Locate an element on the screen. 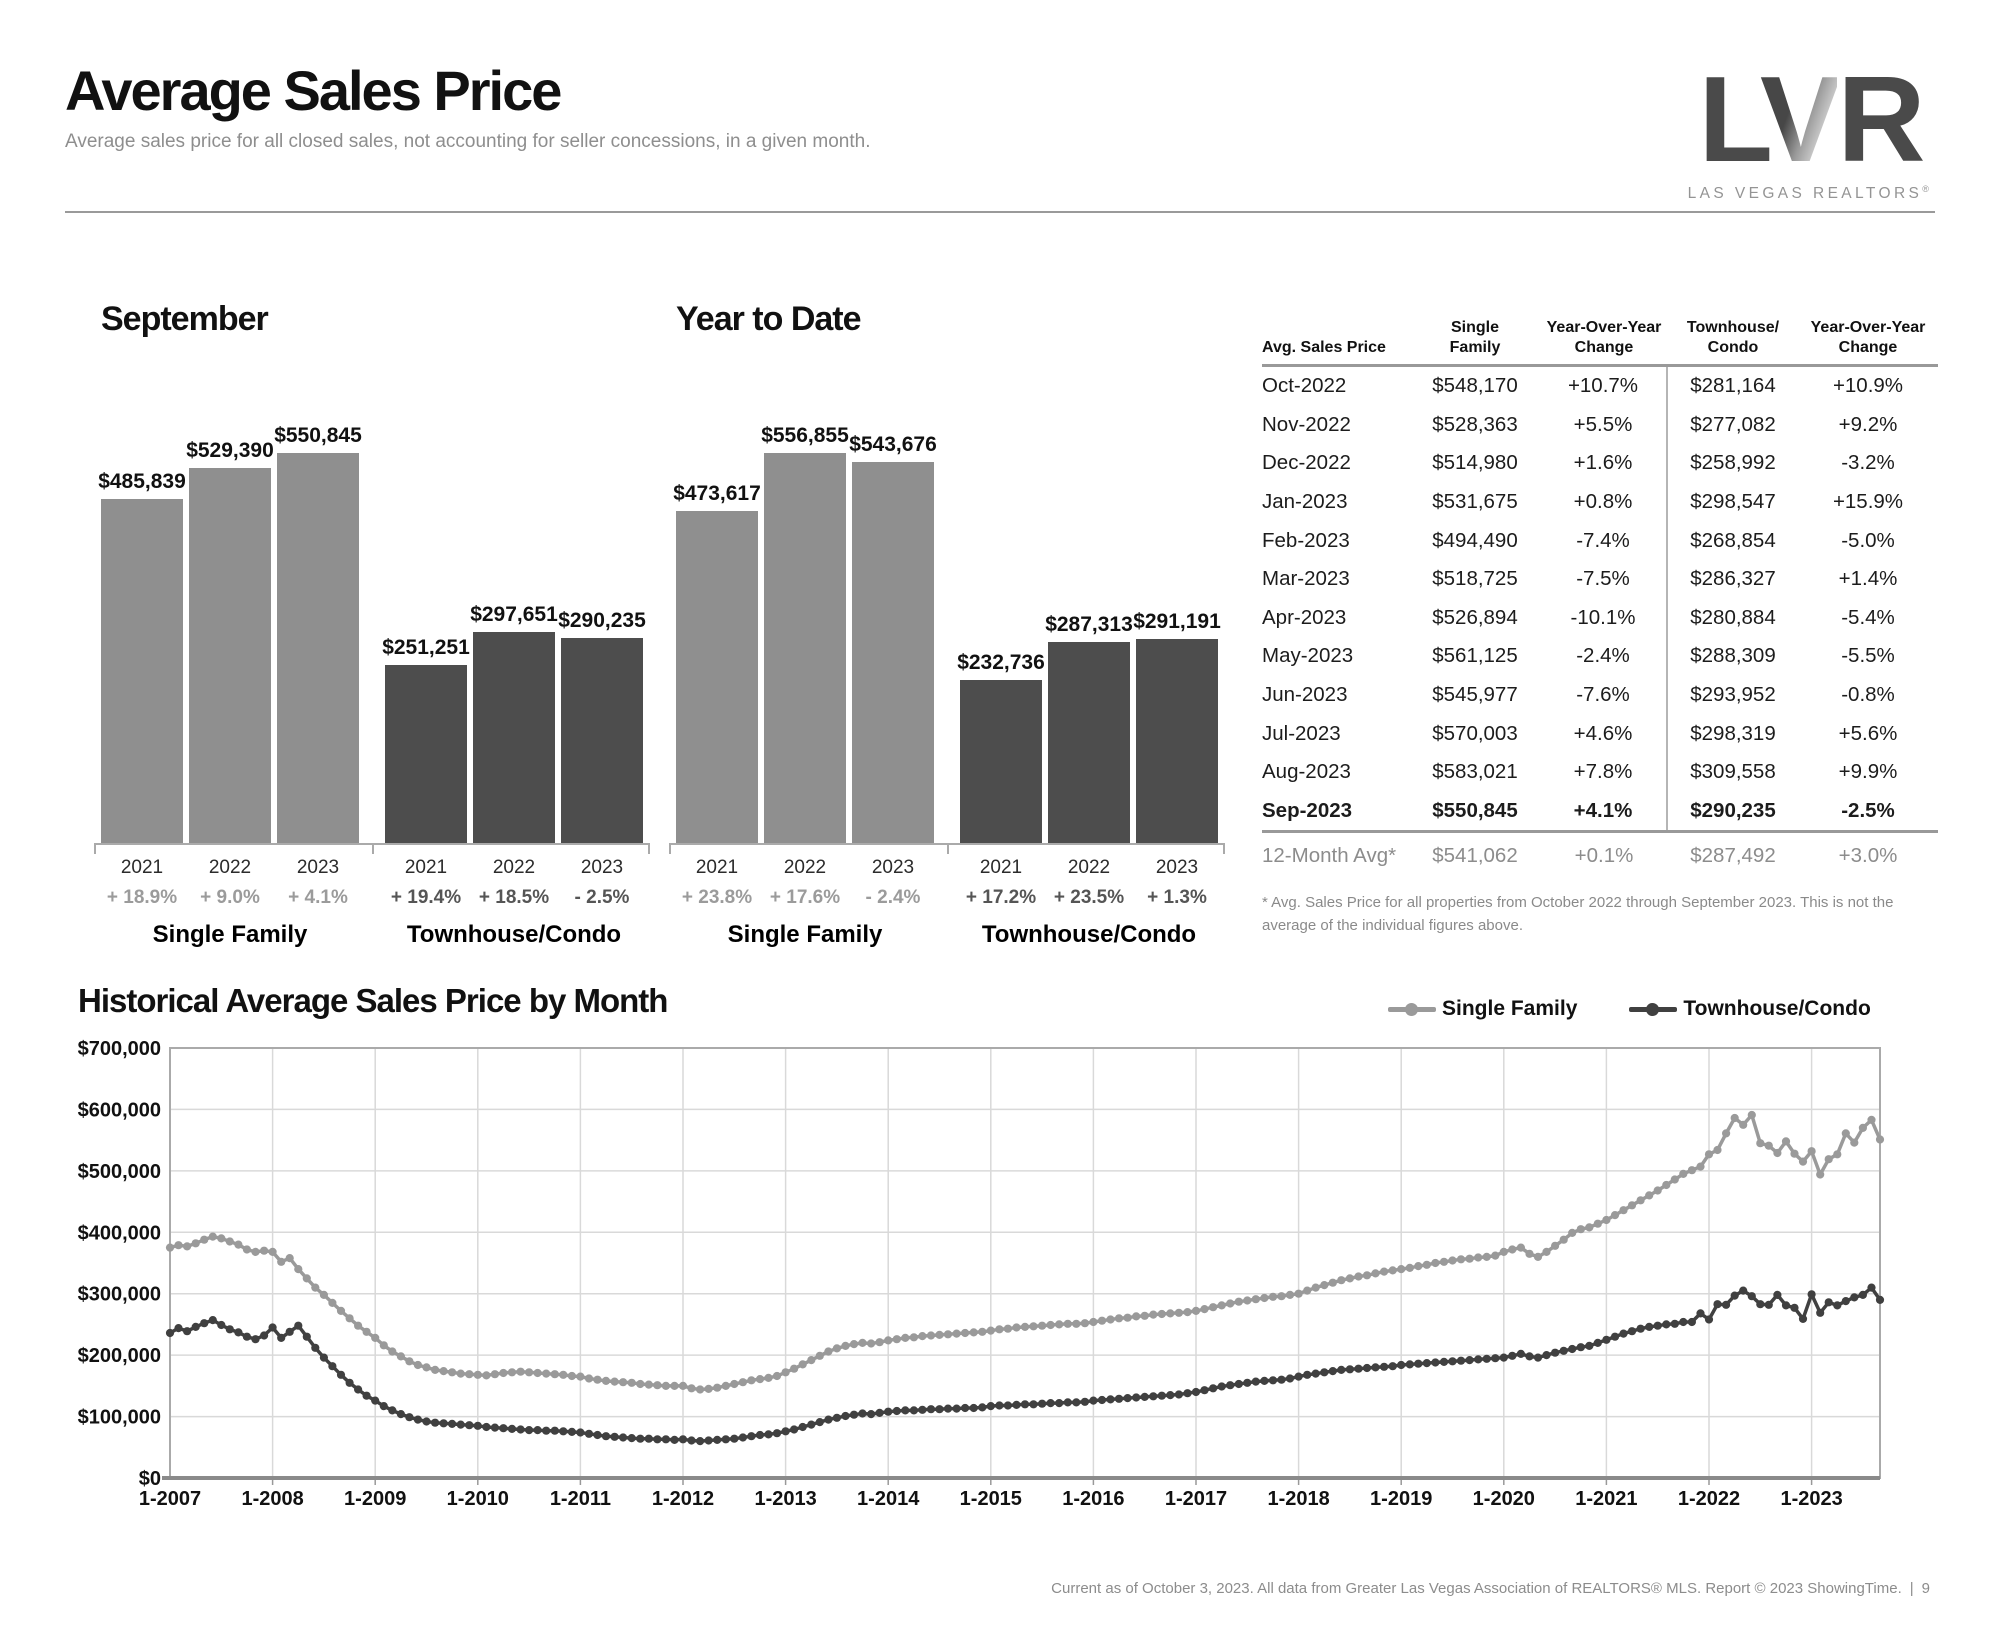  table-cell: $286,327 is located at coordinates (1733, 579).